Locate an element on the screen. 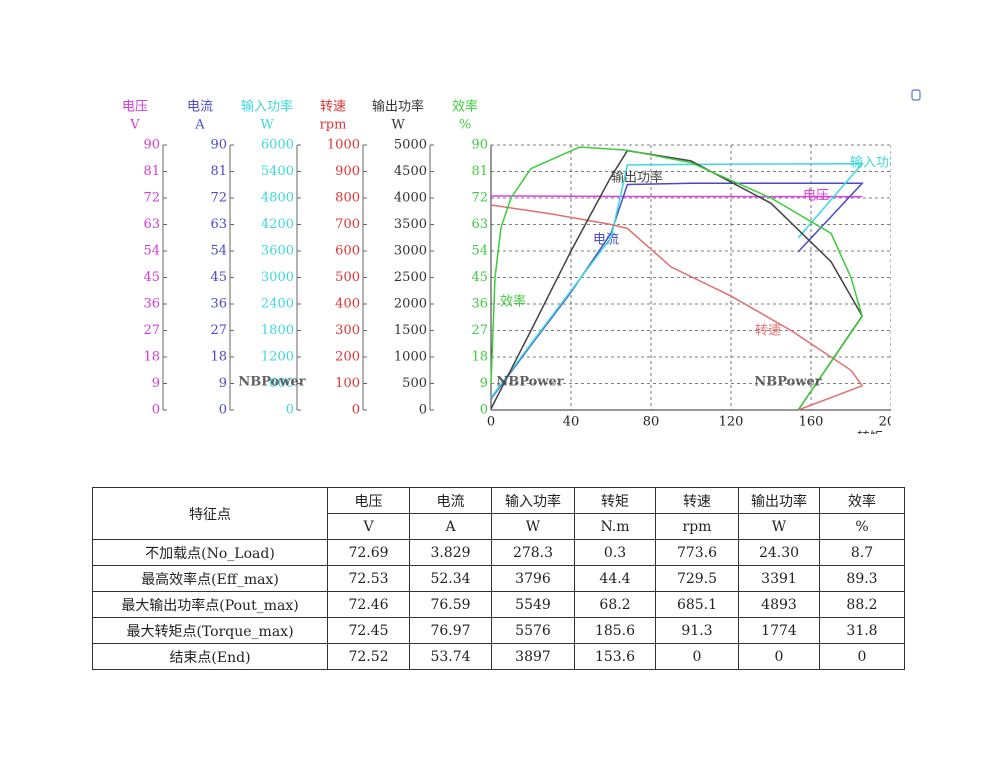 Image resolution: width=1000 pixels, height=761 pixels. axis-name: 输入功率 is located at coordinates (267, 107).